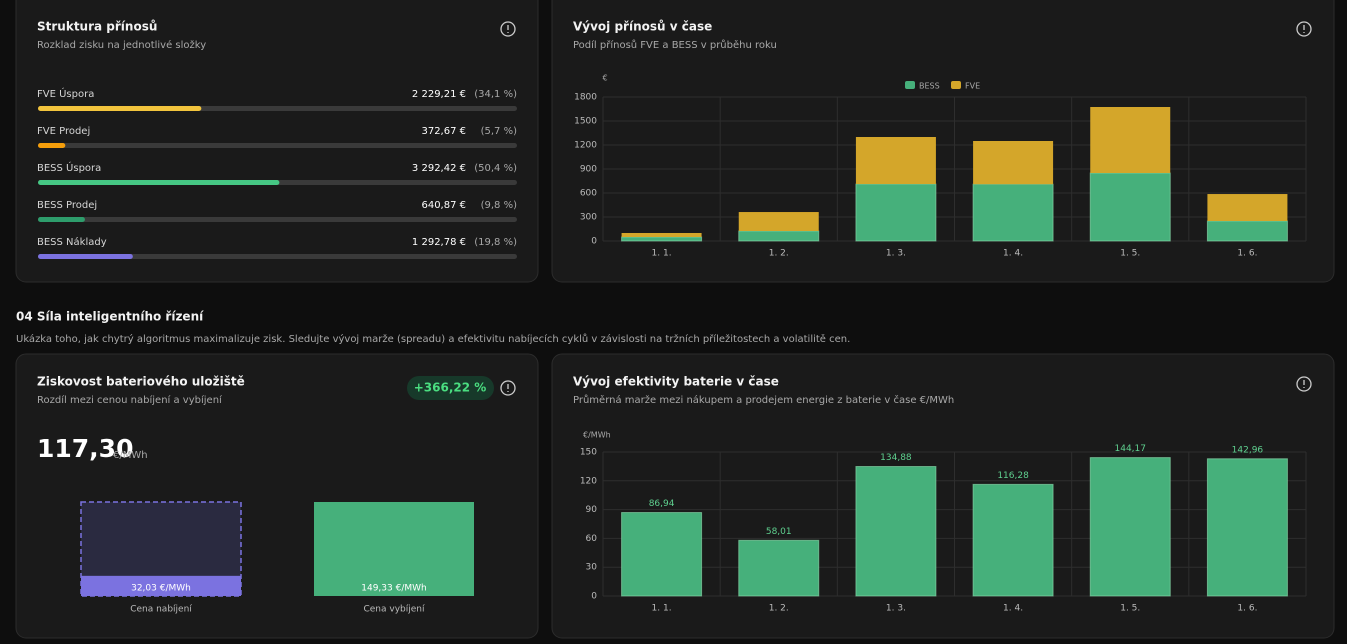 The image size is (1347, 644). What do you see at coordinates (896, 458) in the screenshot?
I see `value-label: 134,88` at bounding box center [896, 458].